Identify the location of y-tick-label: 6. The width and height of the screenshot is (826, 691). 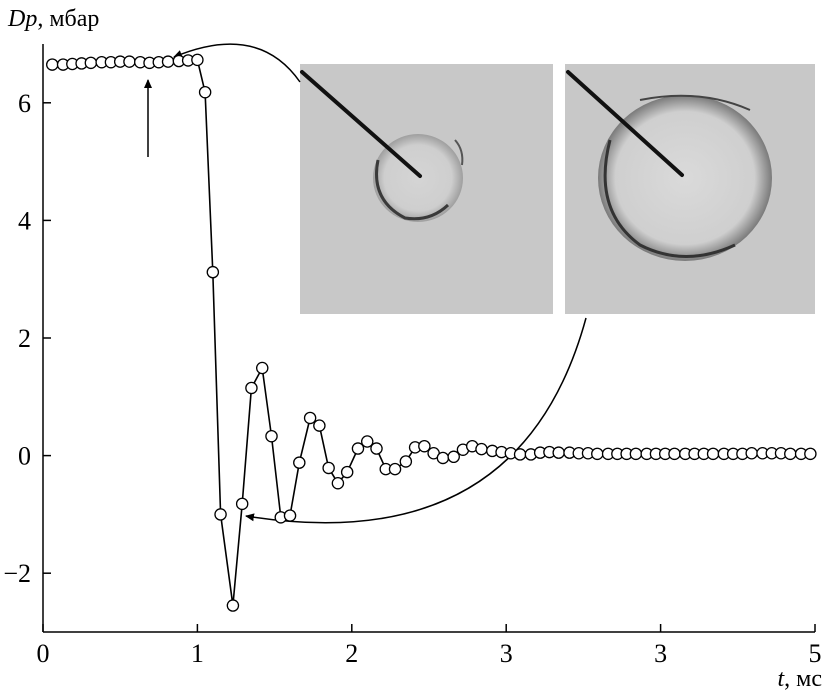
(24, 103).